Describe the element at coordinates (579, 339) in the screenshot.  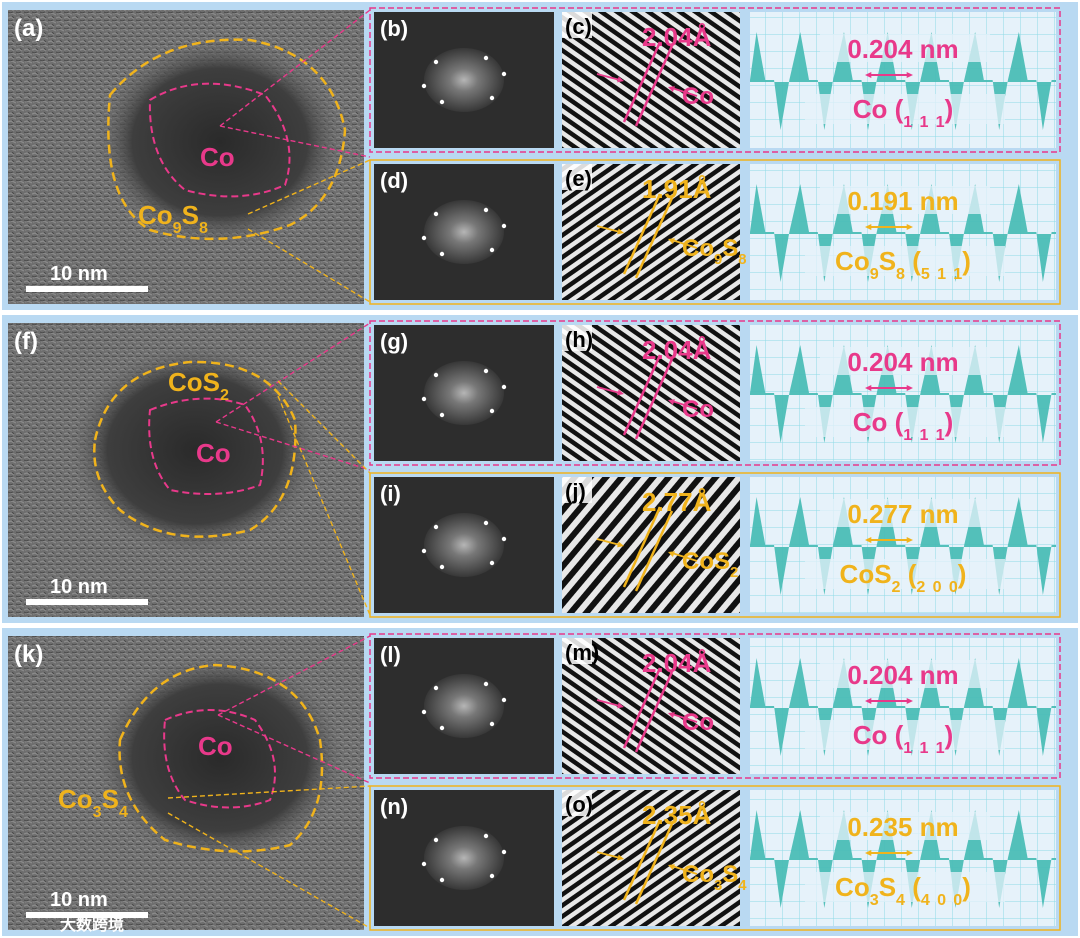
I see `panel-label: (h)` at that location.